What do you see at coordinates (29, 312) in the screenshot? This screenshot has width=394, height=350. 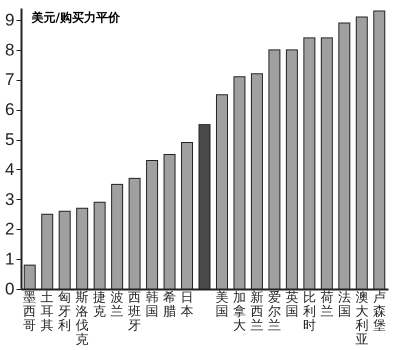 I see `x-tick-label: 墨西哥` at bounding box center [29, 312].